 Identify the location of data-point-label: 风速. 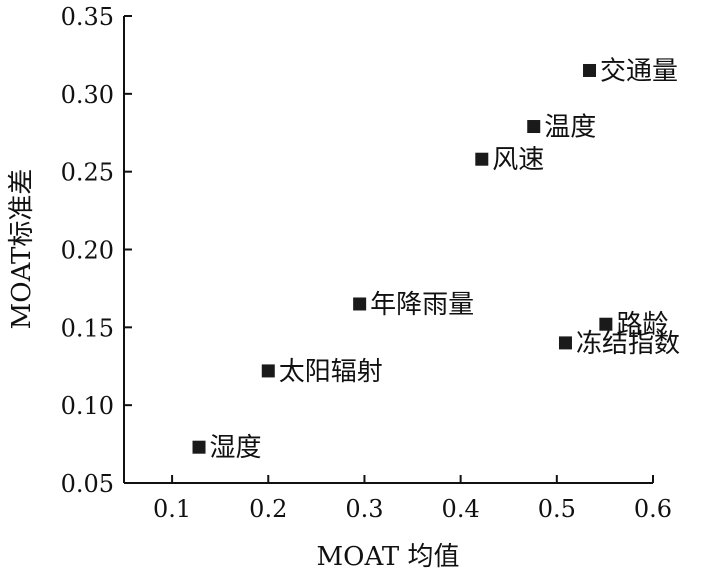
(518, 160).